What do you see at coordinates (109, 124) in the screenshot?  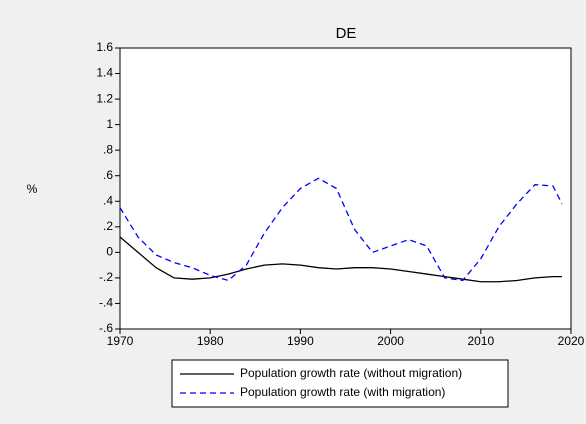 I see `y-tick-label: 1` at bounding box center [109, 124].